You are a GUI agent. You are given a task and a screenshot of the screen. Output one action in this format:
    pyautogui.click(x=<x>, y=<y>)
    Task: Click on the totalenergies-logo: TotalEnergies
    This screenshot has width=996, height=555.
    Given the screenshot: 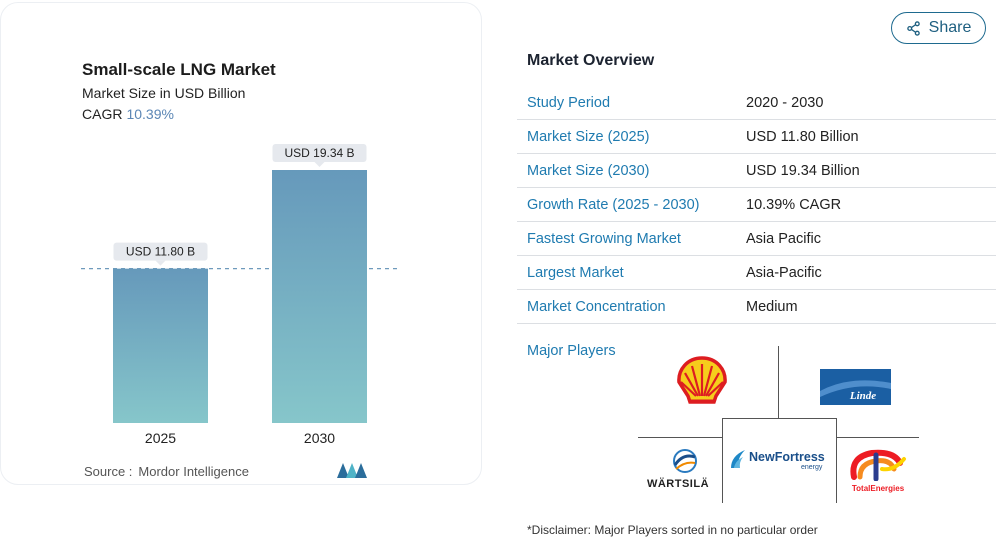 What is the action you would take?
    pyautogui.click(x=878, y=470)
    